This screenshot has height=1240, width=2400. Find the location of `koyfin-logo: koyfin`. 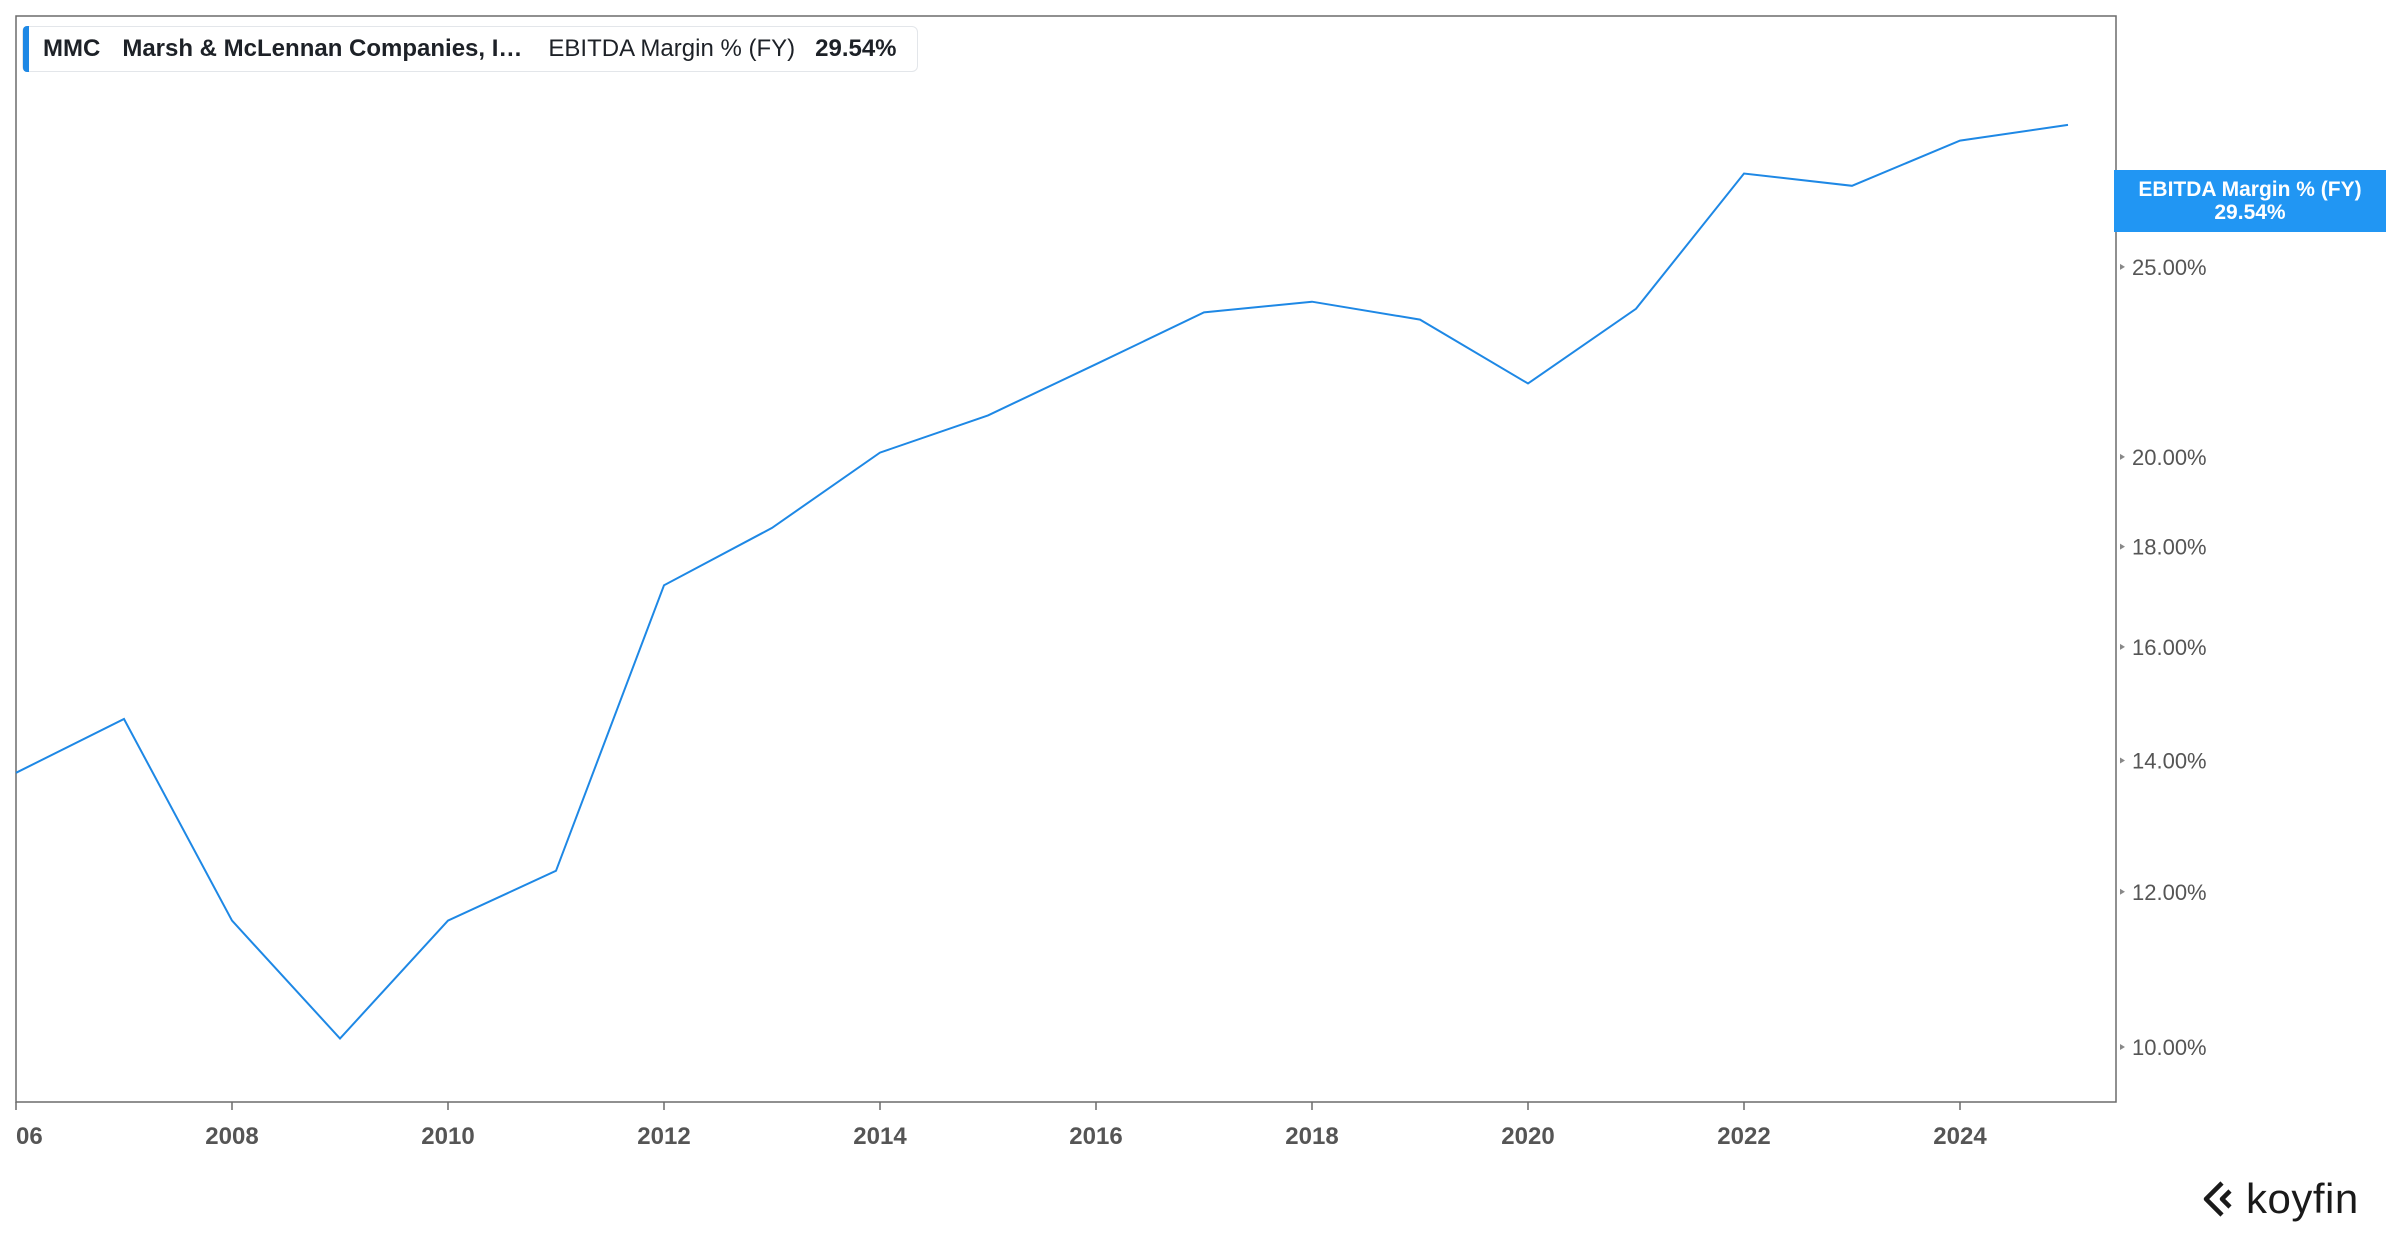

koyfin-logo: koyfin is located at coordinates (2279, 1199).